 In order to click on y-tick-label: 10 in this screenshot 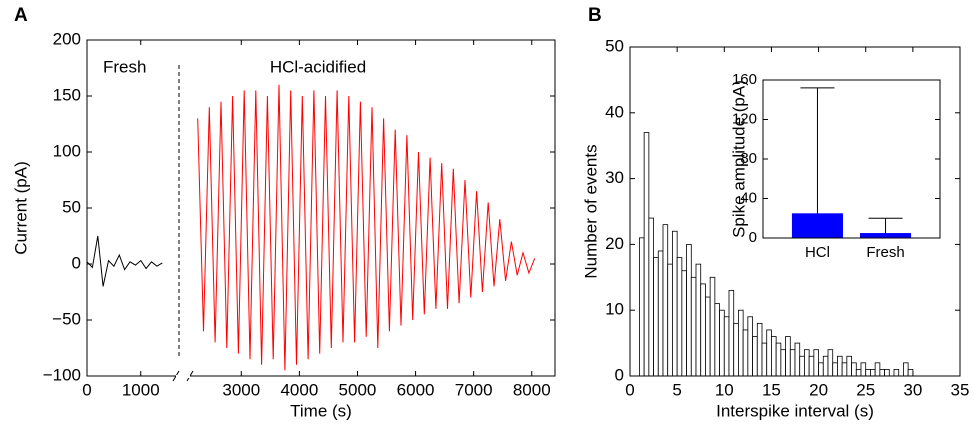, I will do `click(614, 309)`.